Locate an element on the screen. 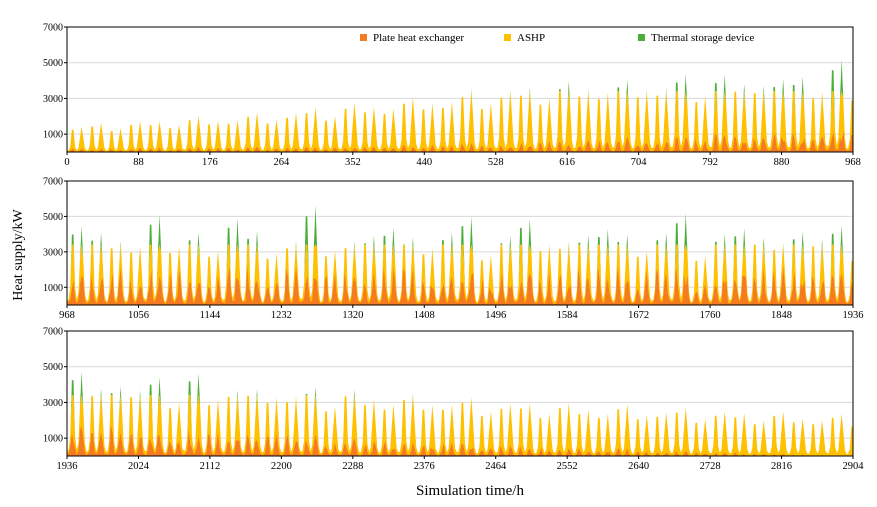 This screenshot has width=877, height=507. x-tick-label-0: 0 is located at coordinates (66, 162).